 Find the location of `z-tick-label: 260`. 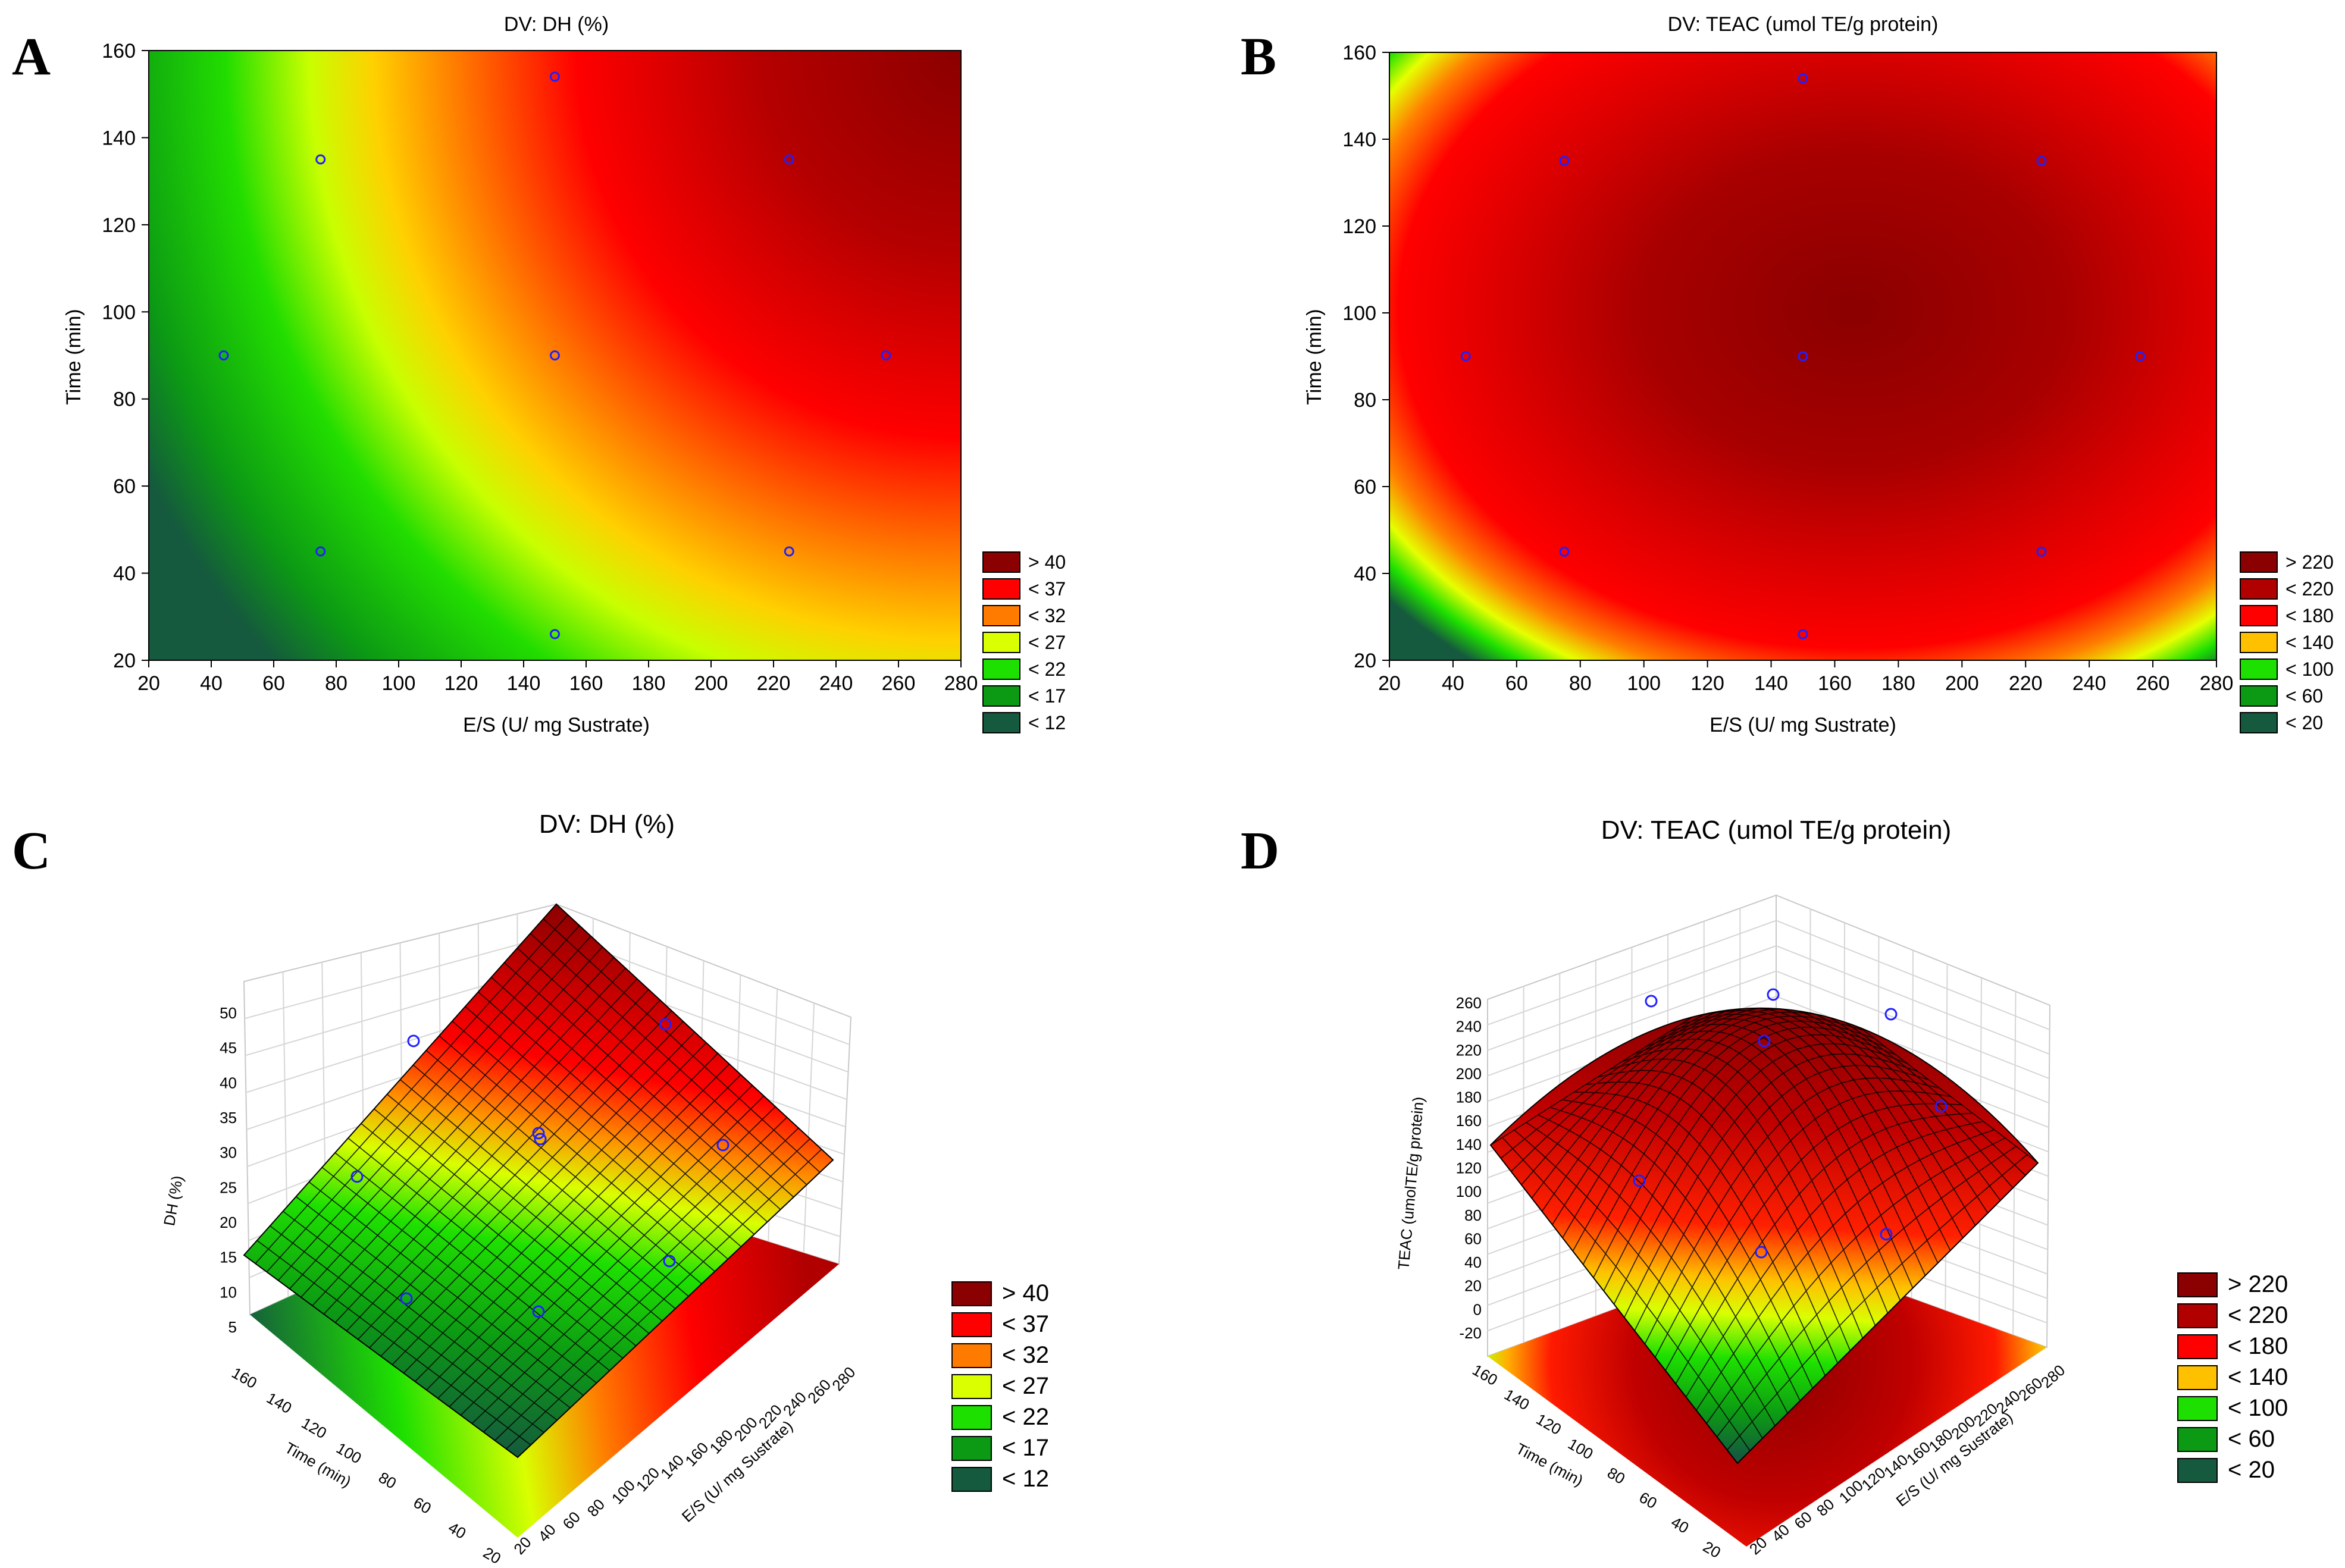

z-tick-label: 260 is located at coordinates (1469, 1003).